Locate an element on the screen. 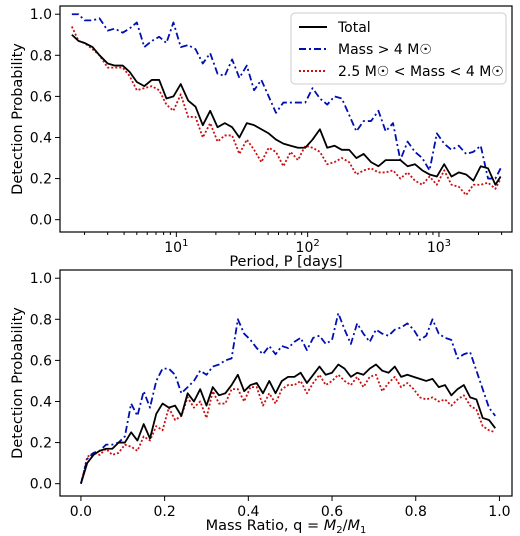 This screenshot has width=520, height=536. x-tick-label: 10³ is located at coordinates (439, 247).